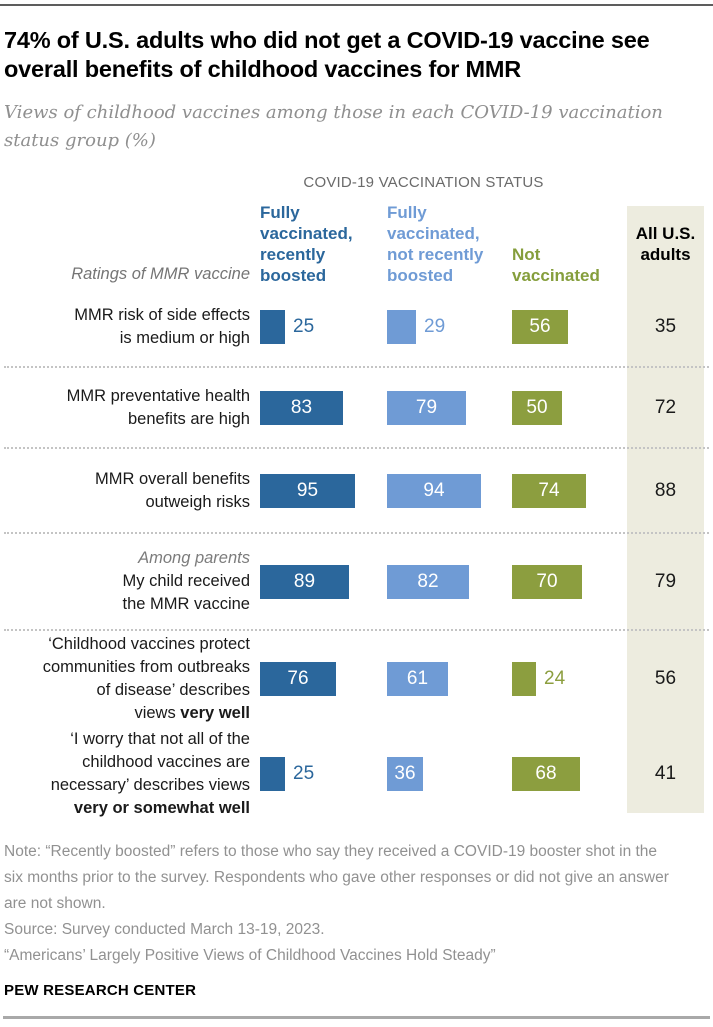 The width and height of the screenshot is (713, 1027). I want to click on bar-value: 82, so click(428, 581).